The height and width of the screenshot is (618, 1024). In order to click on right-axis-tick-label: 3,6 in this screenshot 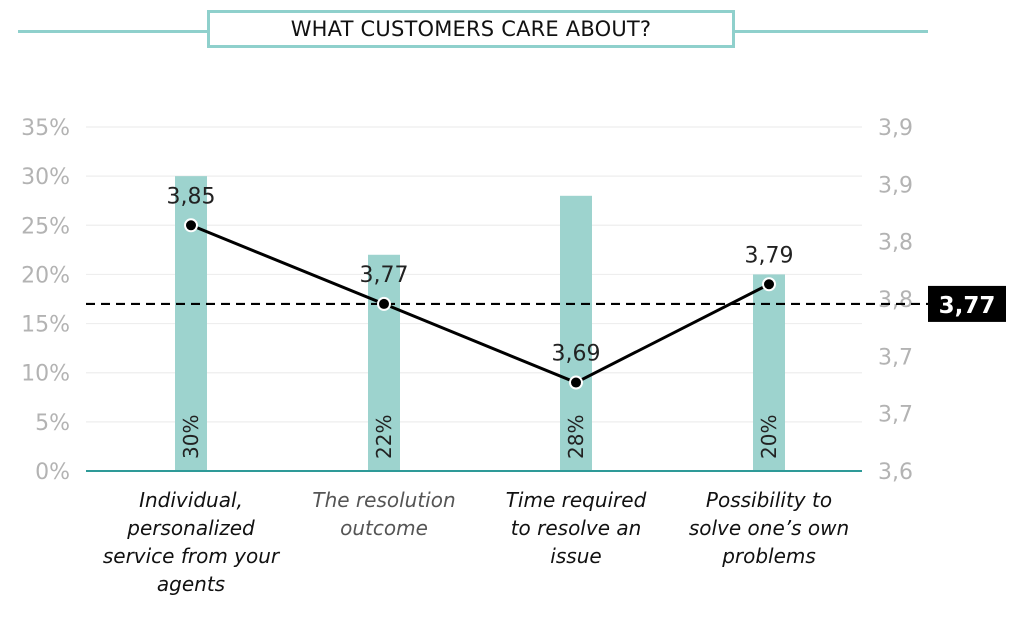, I will do `click(895, 472)`.